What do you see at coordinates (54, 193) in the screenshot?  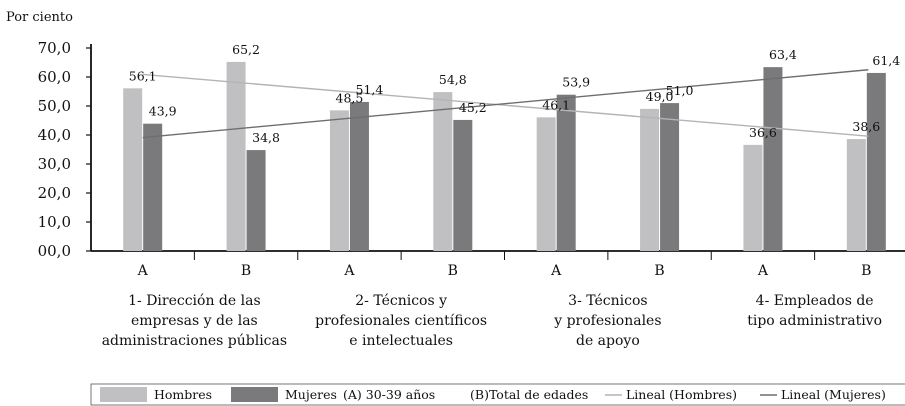 I see `y-tick-label: 20,0` at bounding box center [54, 193].